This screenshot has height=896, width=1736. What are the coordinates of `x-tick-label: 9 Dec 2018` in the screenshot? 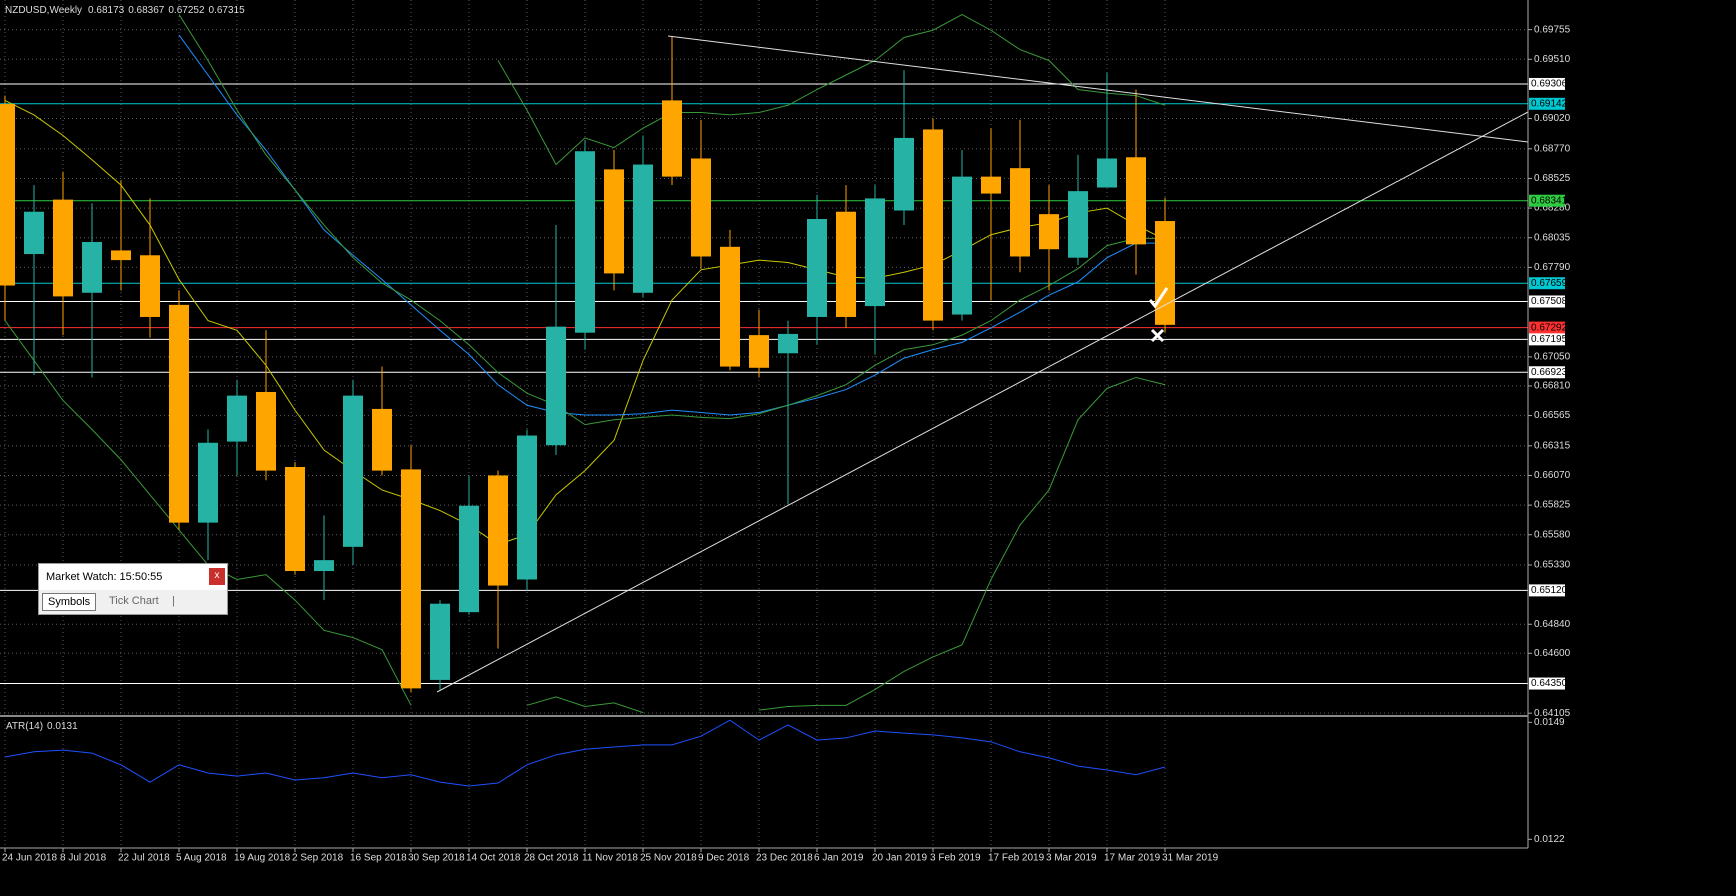 It's located at (724, 858).